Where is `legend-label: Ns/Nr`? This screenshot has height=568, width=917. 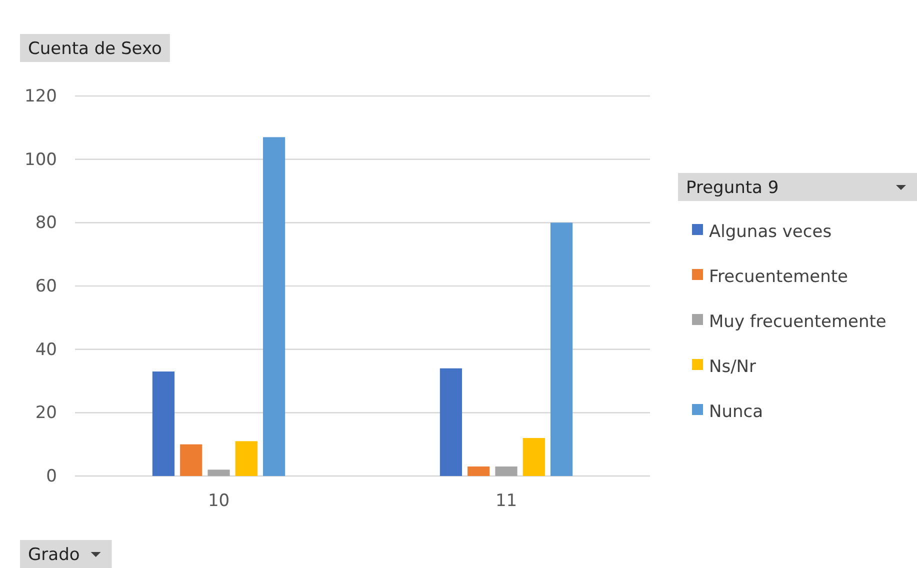
legend-label: Ns/Nr is located at coordinates (732, 367).